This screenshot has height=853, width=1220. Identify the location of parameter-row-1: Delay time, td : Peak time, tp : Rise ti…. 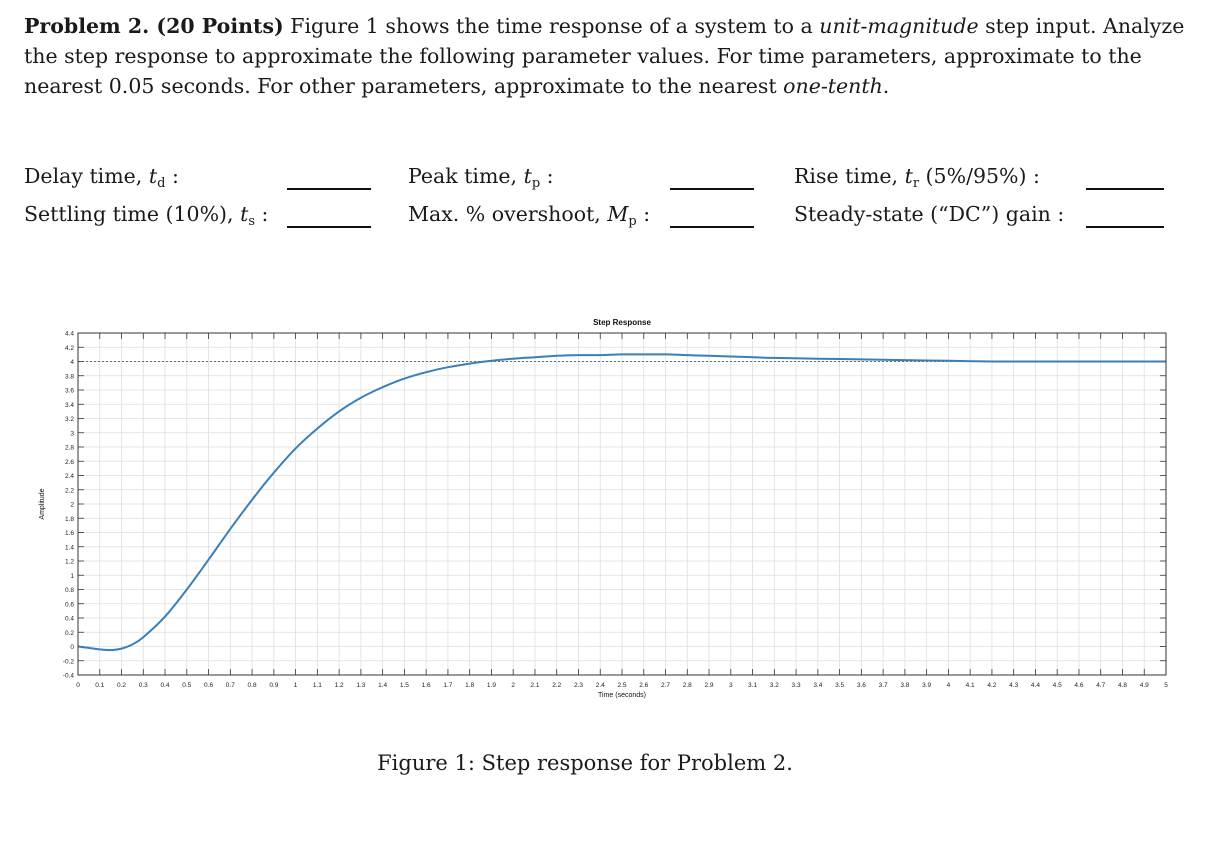
(599, 183).